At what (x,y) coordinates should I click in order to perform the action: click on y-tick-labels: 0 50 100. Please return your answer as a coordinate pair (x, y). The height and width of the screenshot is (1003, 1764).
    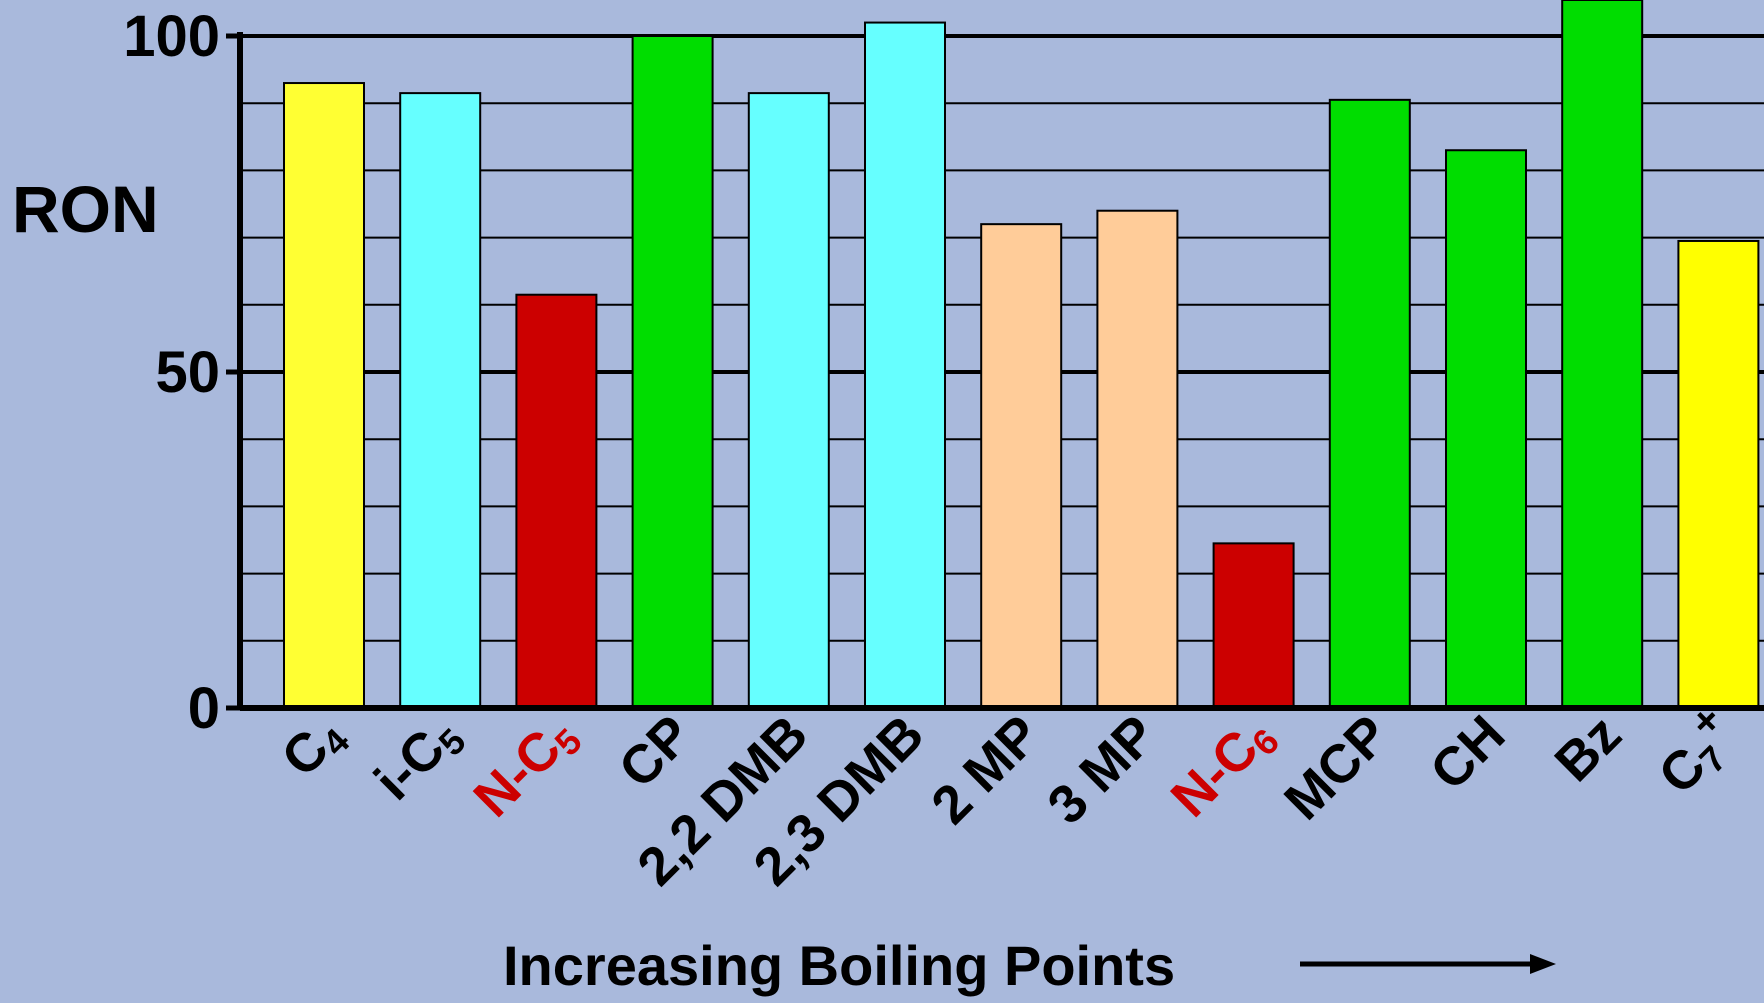
    Looking at the image, I should click on (171, 372).